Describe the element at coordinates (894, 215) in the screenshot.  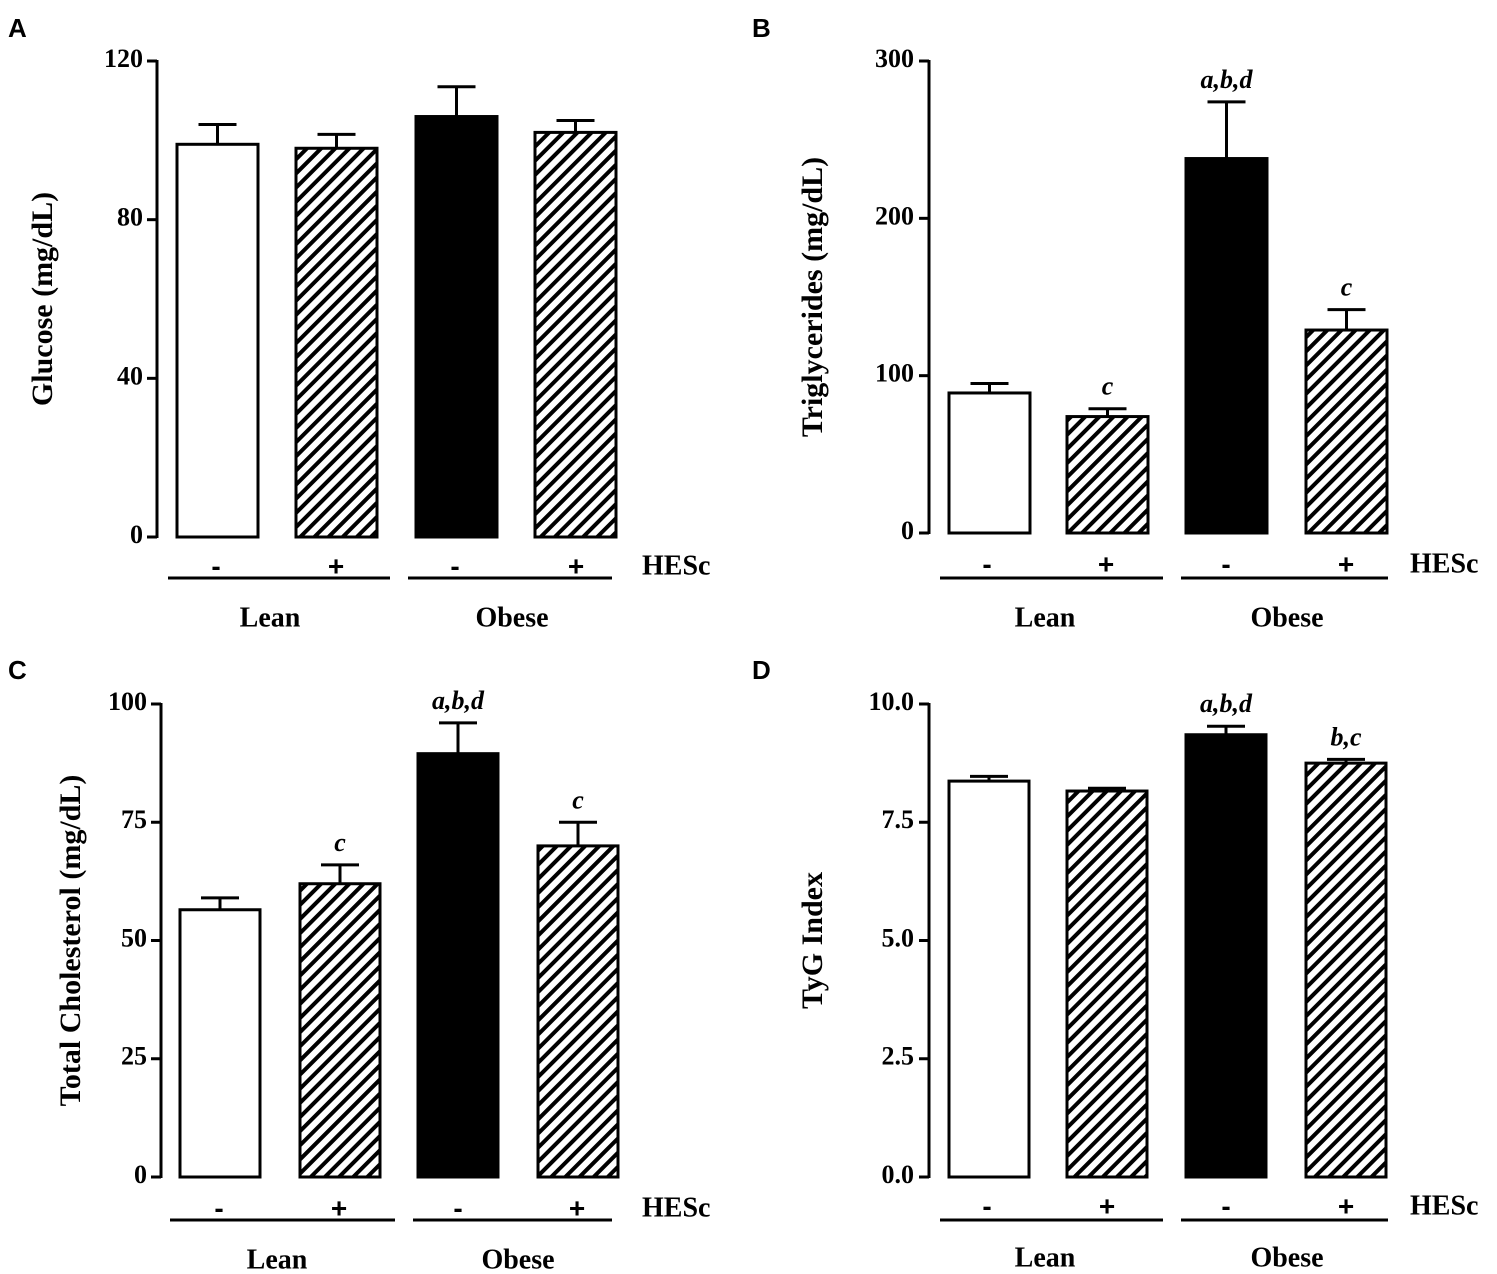
I see `y-tick-label: 200` at that location.